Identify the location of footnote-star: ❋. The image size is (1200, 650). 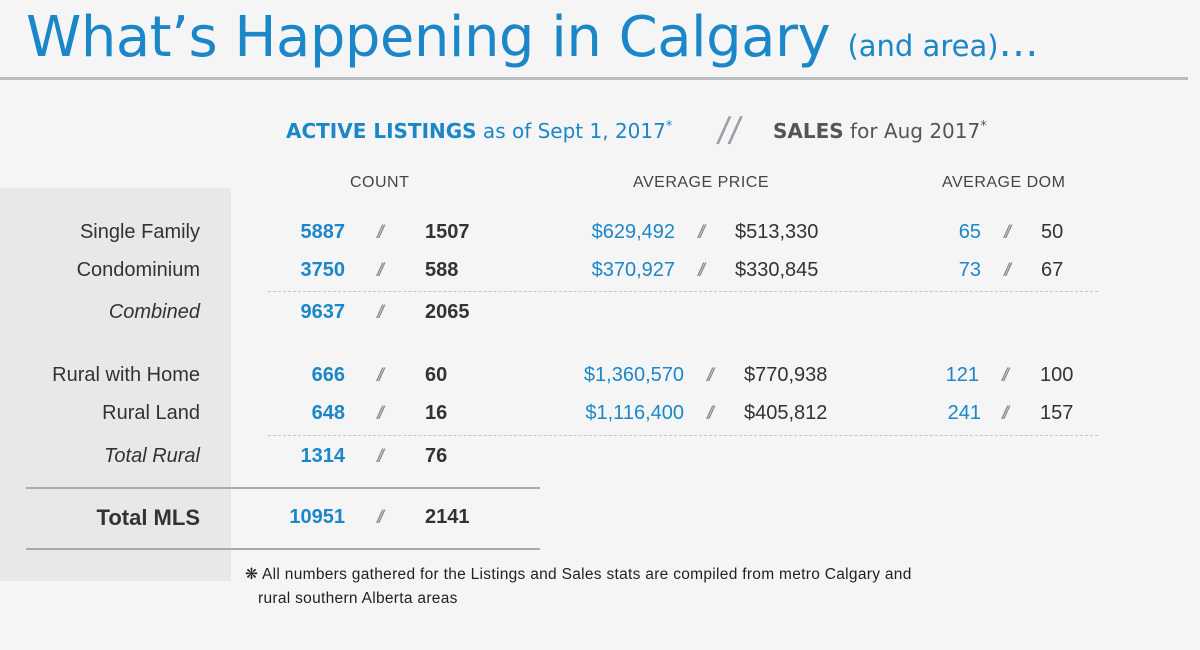
(252, 574).